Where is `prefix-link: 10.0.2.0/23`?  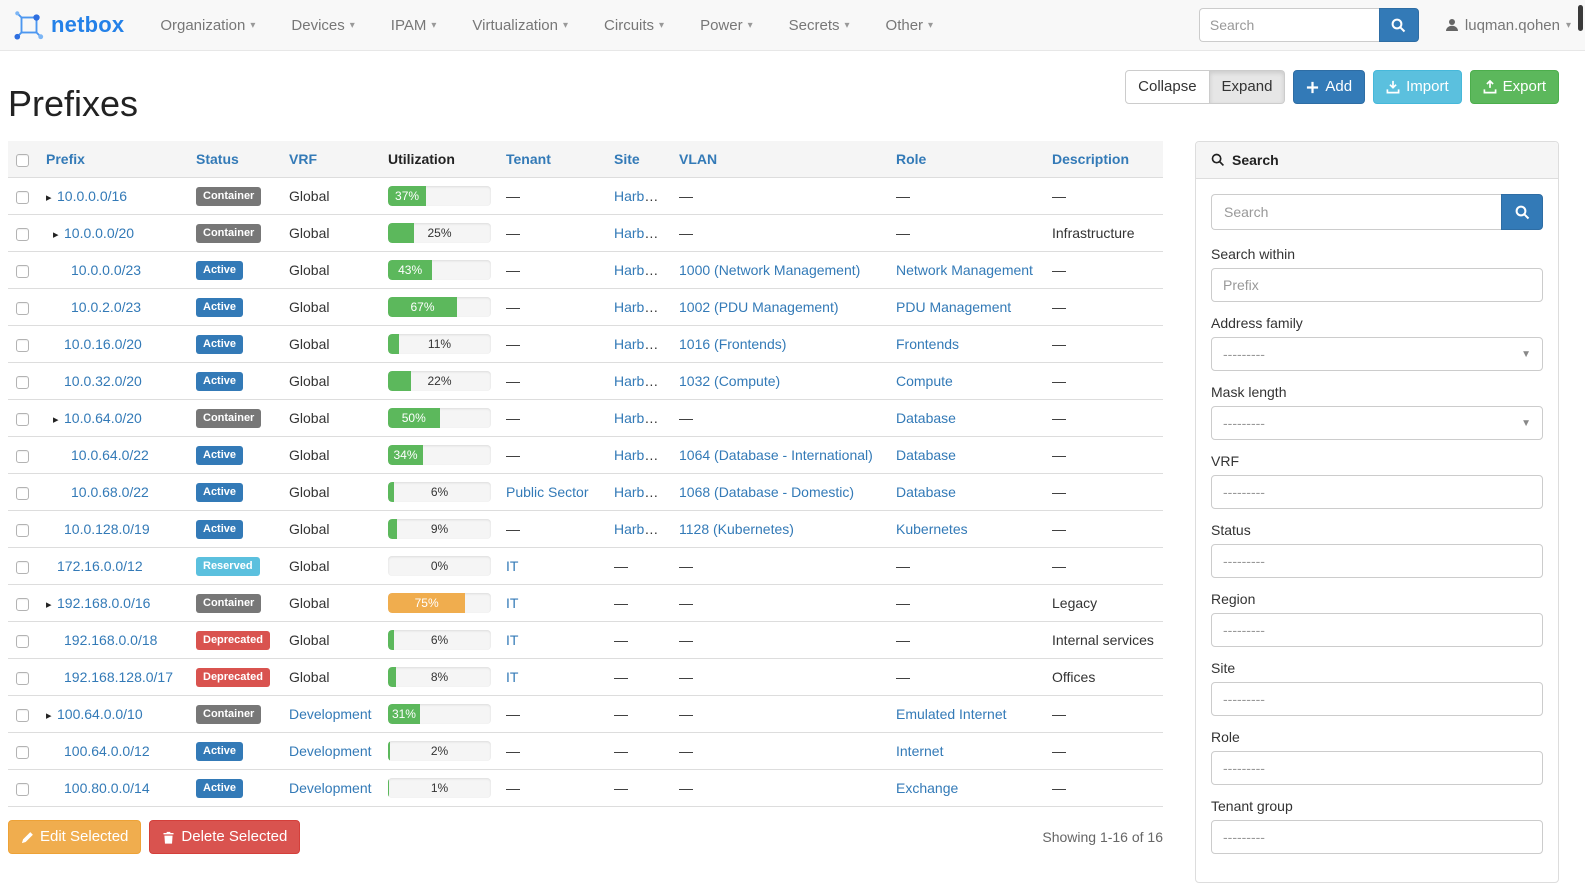
prefix-link: 10.0.2.0/23 is located at coordinates (106, 307).